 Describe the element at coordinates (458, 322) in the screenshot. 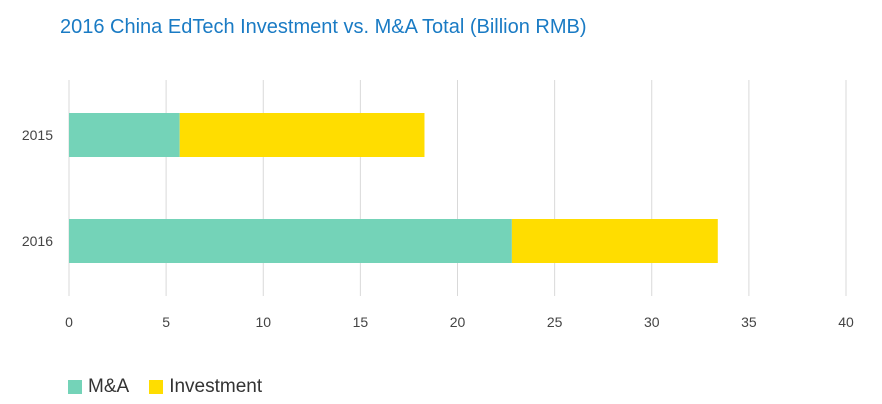

I see `x-tick-label-20: 20` at that location.